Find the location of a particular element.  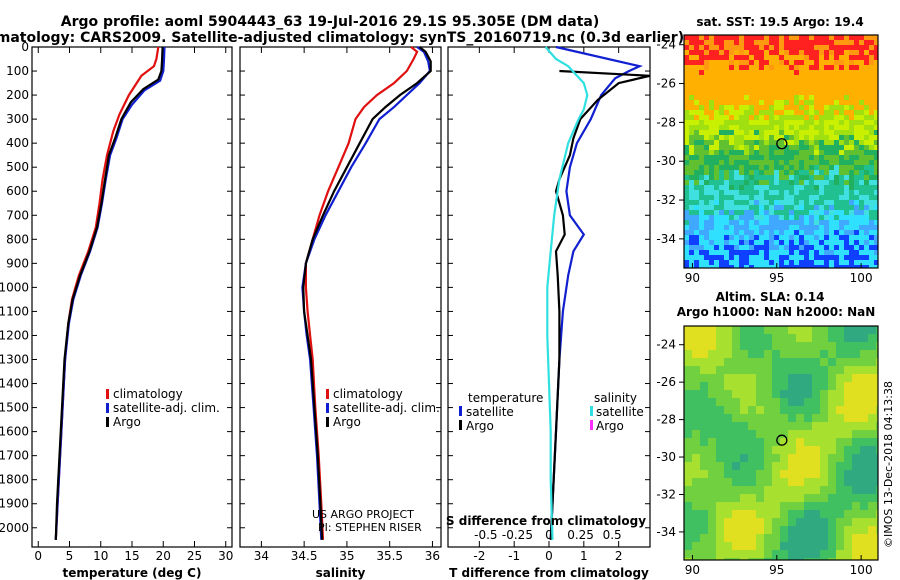

x-tick-label: 0 is located at coordinates (549, 556).